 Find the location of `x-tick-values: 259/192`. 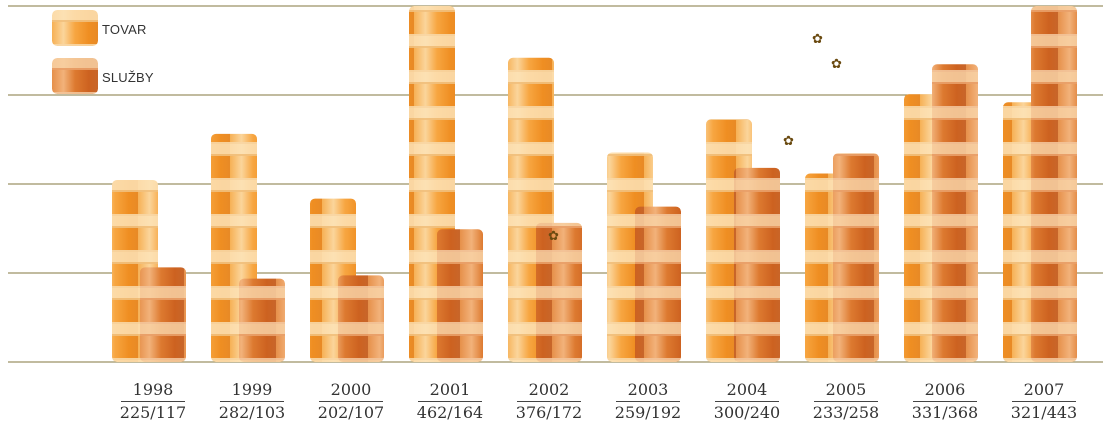

x-tick-values: 259/192 is located at coordinates (648, 412).